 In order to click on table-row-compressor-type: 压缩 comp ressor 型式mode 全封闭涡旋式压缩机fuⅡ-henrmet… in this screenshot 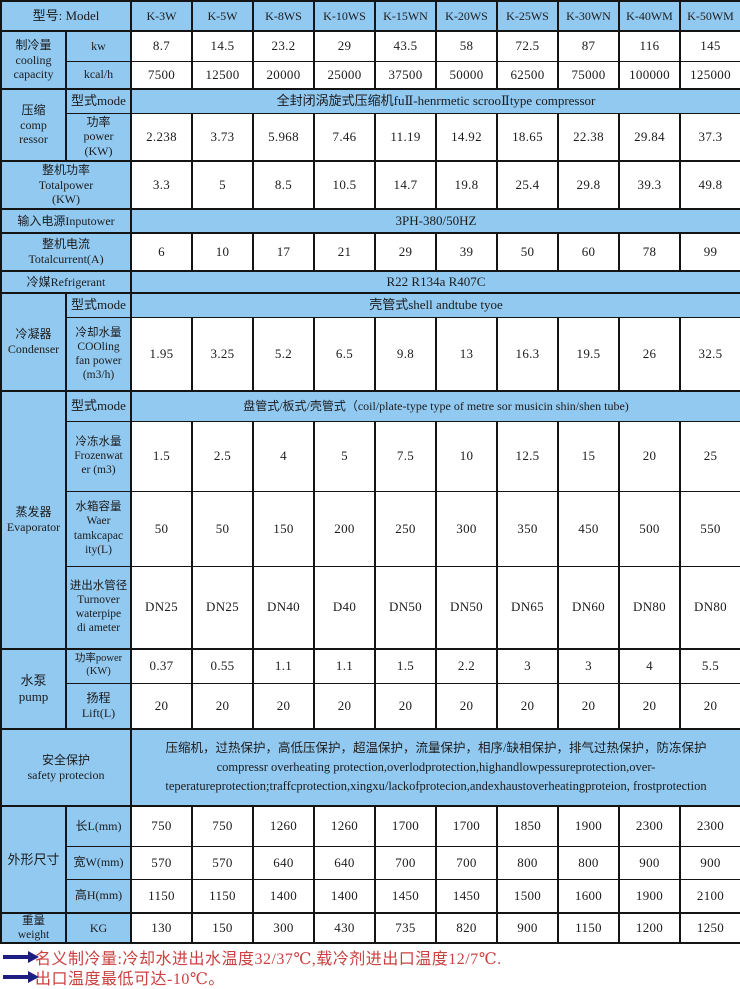, I will do `click(370, 125)`.